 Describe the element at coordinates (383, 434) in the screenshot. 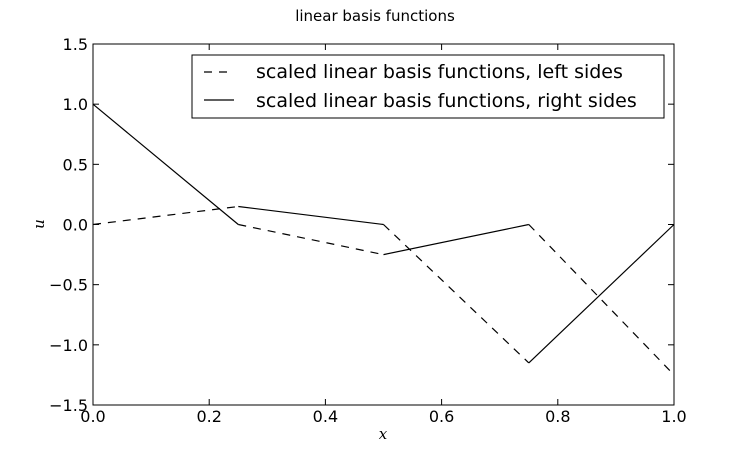

I see `x-axis-label: x` at that location.